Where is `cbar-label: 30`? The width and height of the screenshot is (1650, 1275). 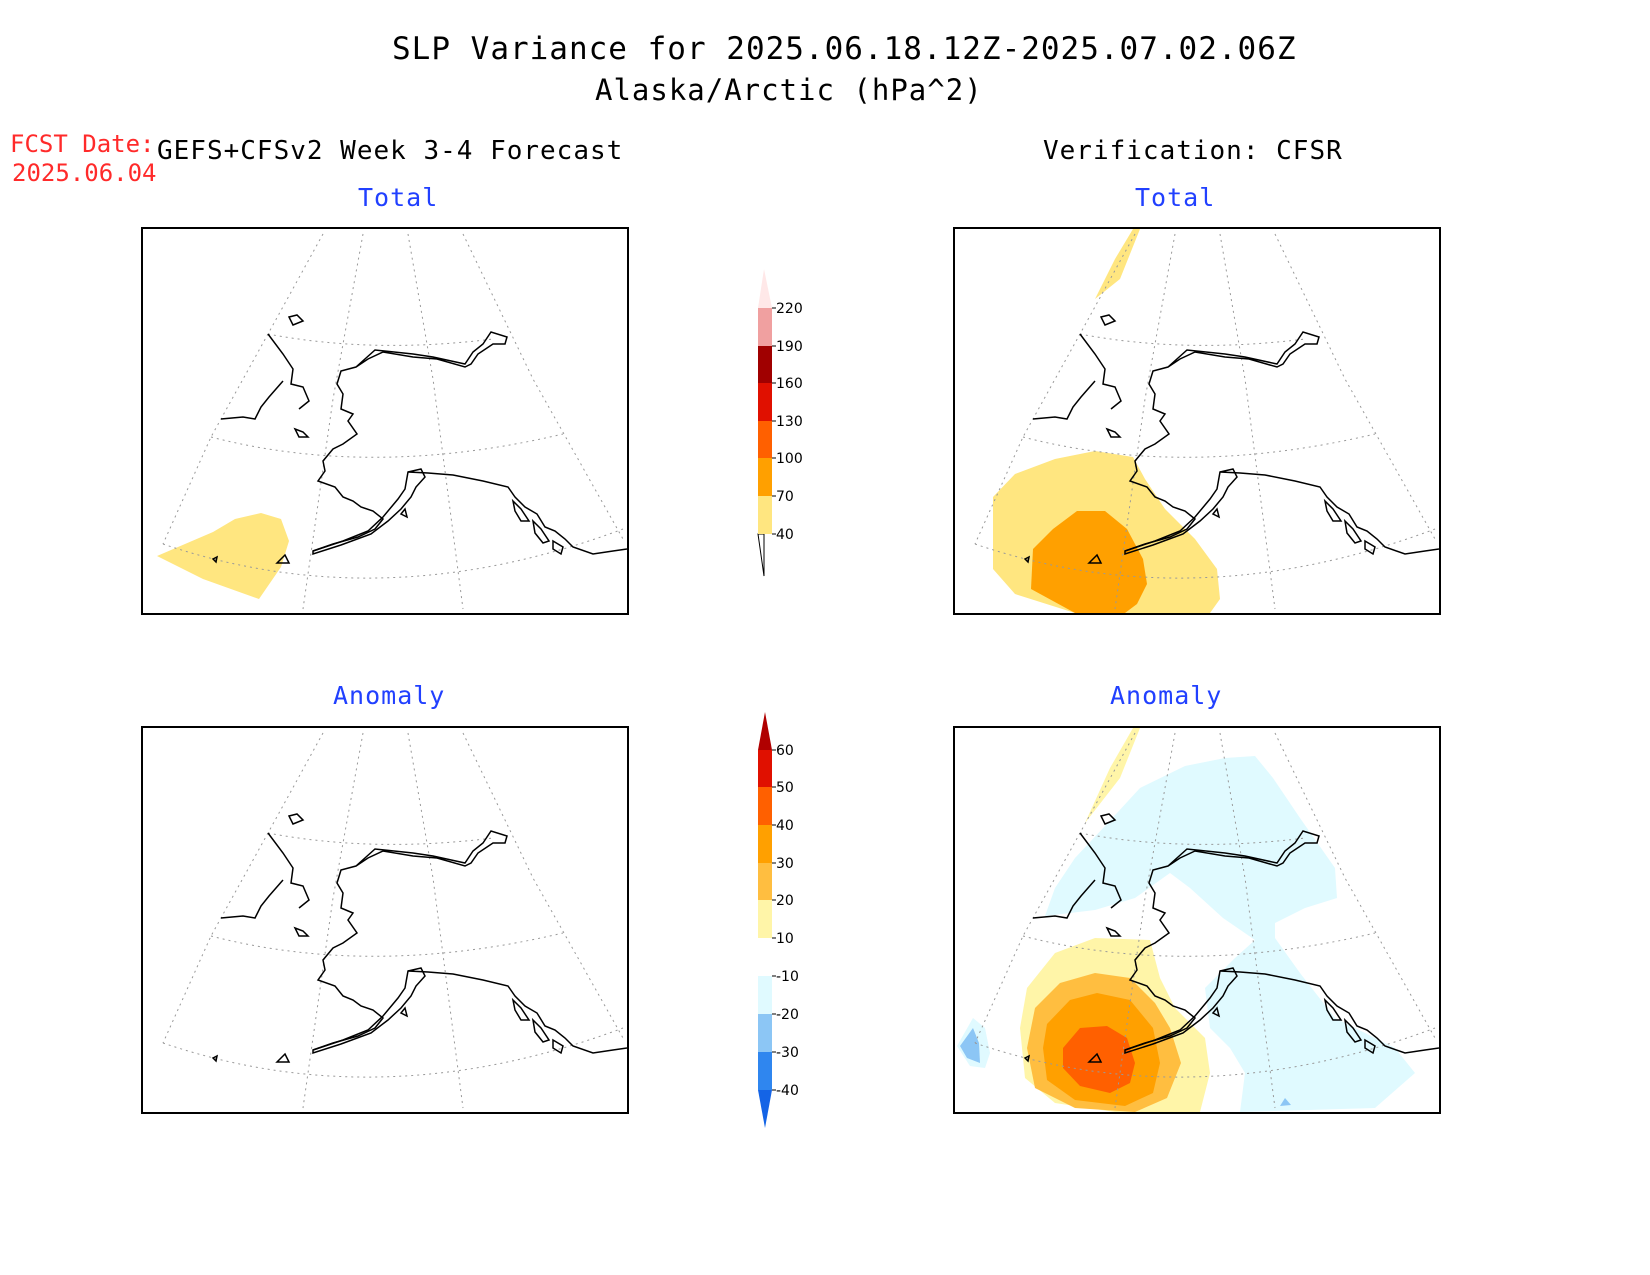 cbar-label: 30 is located at coordinates (785, 864).